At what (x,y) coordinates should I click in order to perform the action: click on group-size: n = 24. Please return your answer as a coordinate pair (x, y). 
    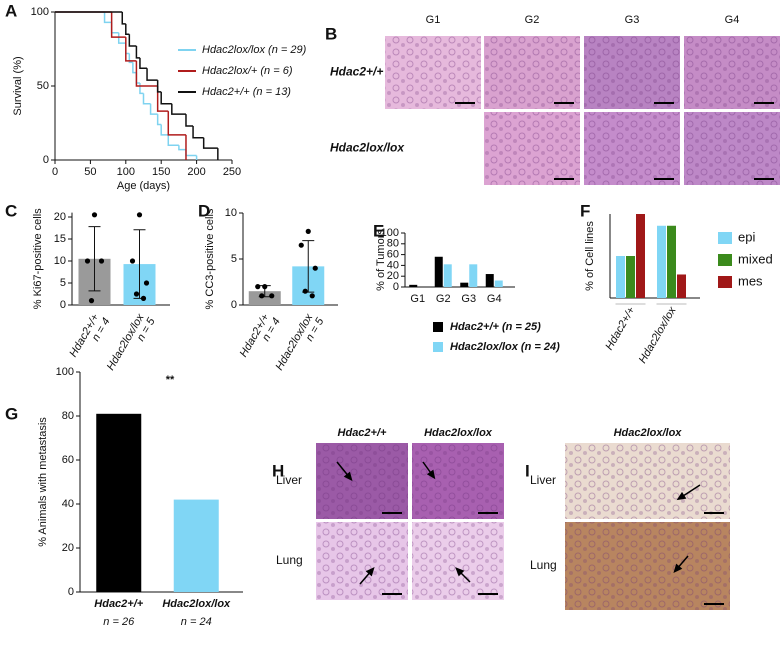
    Looking at the image, I should click on (196, 622).